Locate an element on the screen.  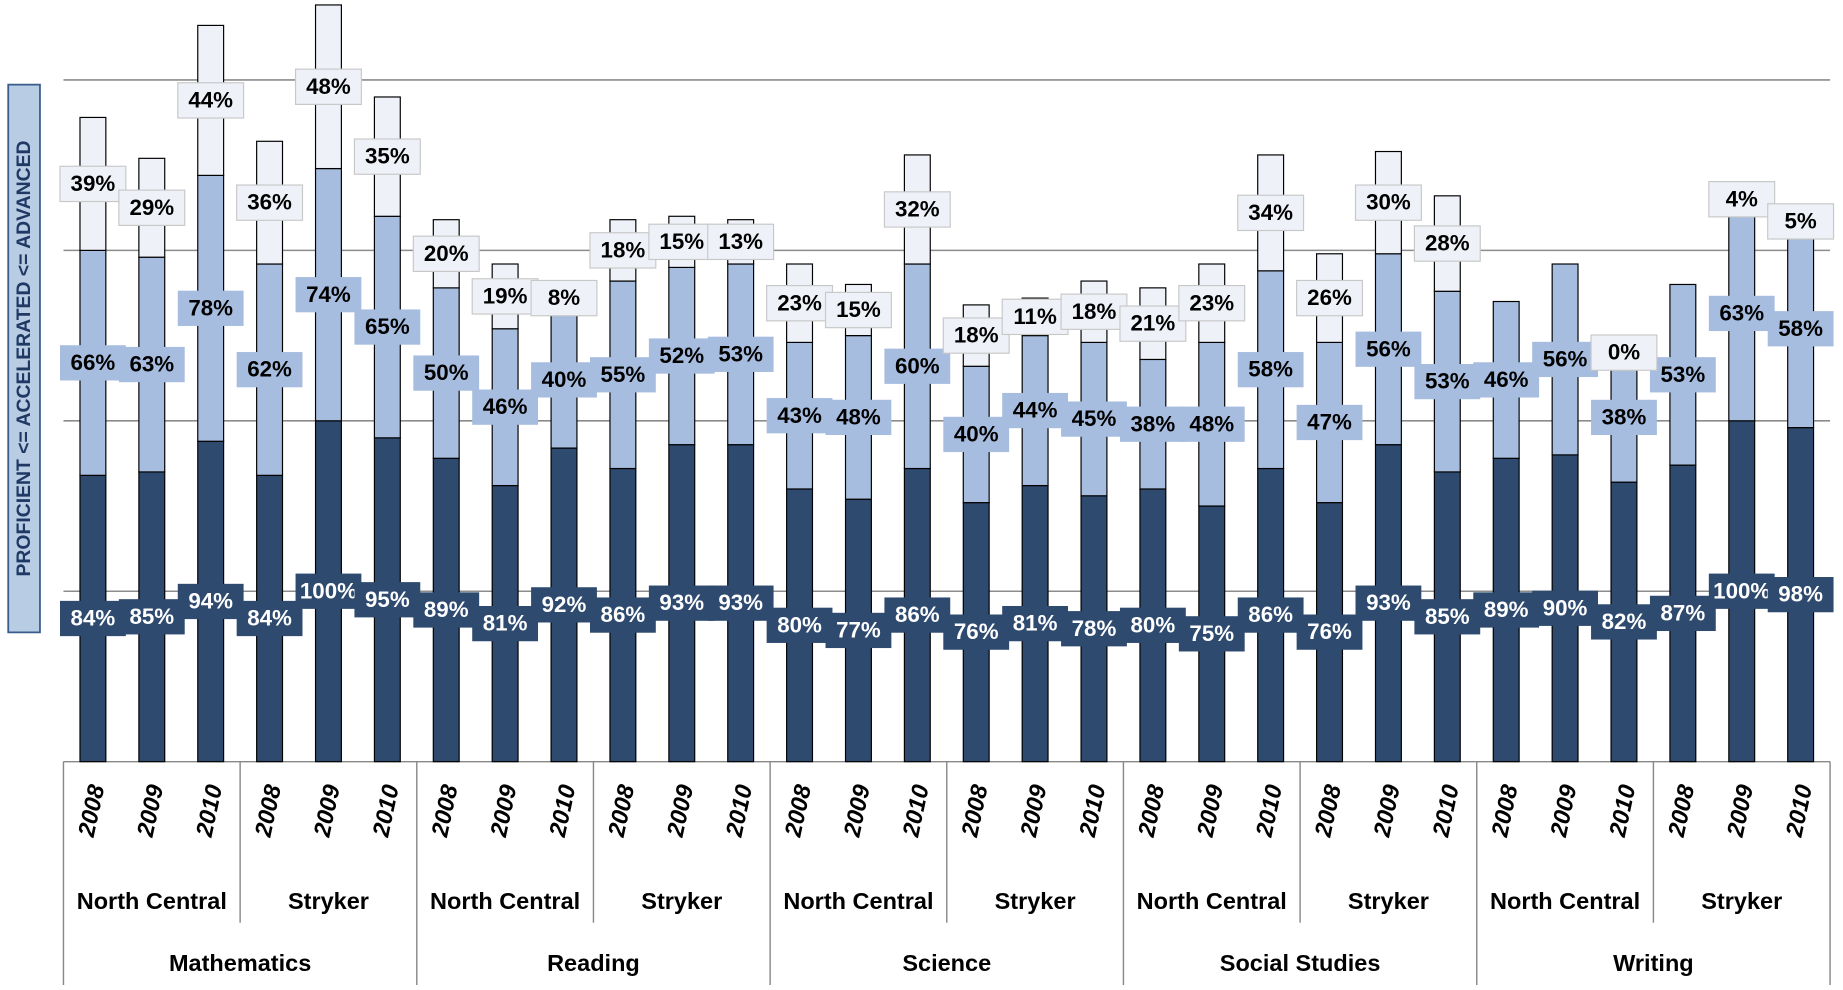
subject-label: Writing is located at coordinates (1653, 963).